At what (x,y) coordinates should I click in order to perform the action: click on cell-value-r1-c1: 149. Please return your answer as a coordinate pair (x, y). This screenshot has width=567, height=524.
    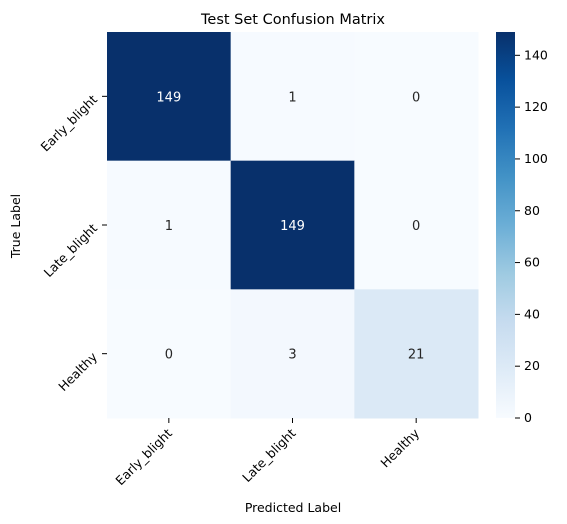
    Looking at the image, I should click on (292, 226).